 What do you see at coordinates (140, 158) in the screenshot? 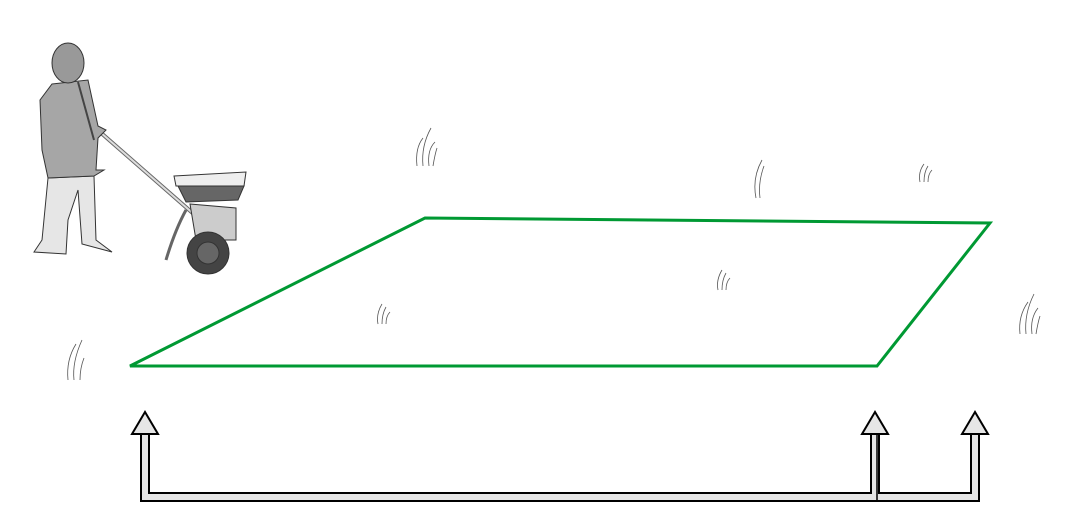
I see `person-with-spreader-icon` at bounding box center [140, 158].